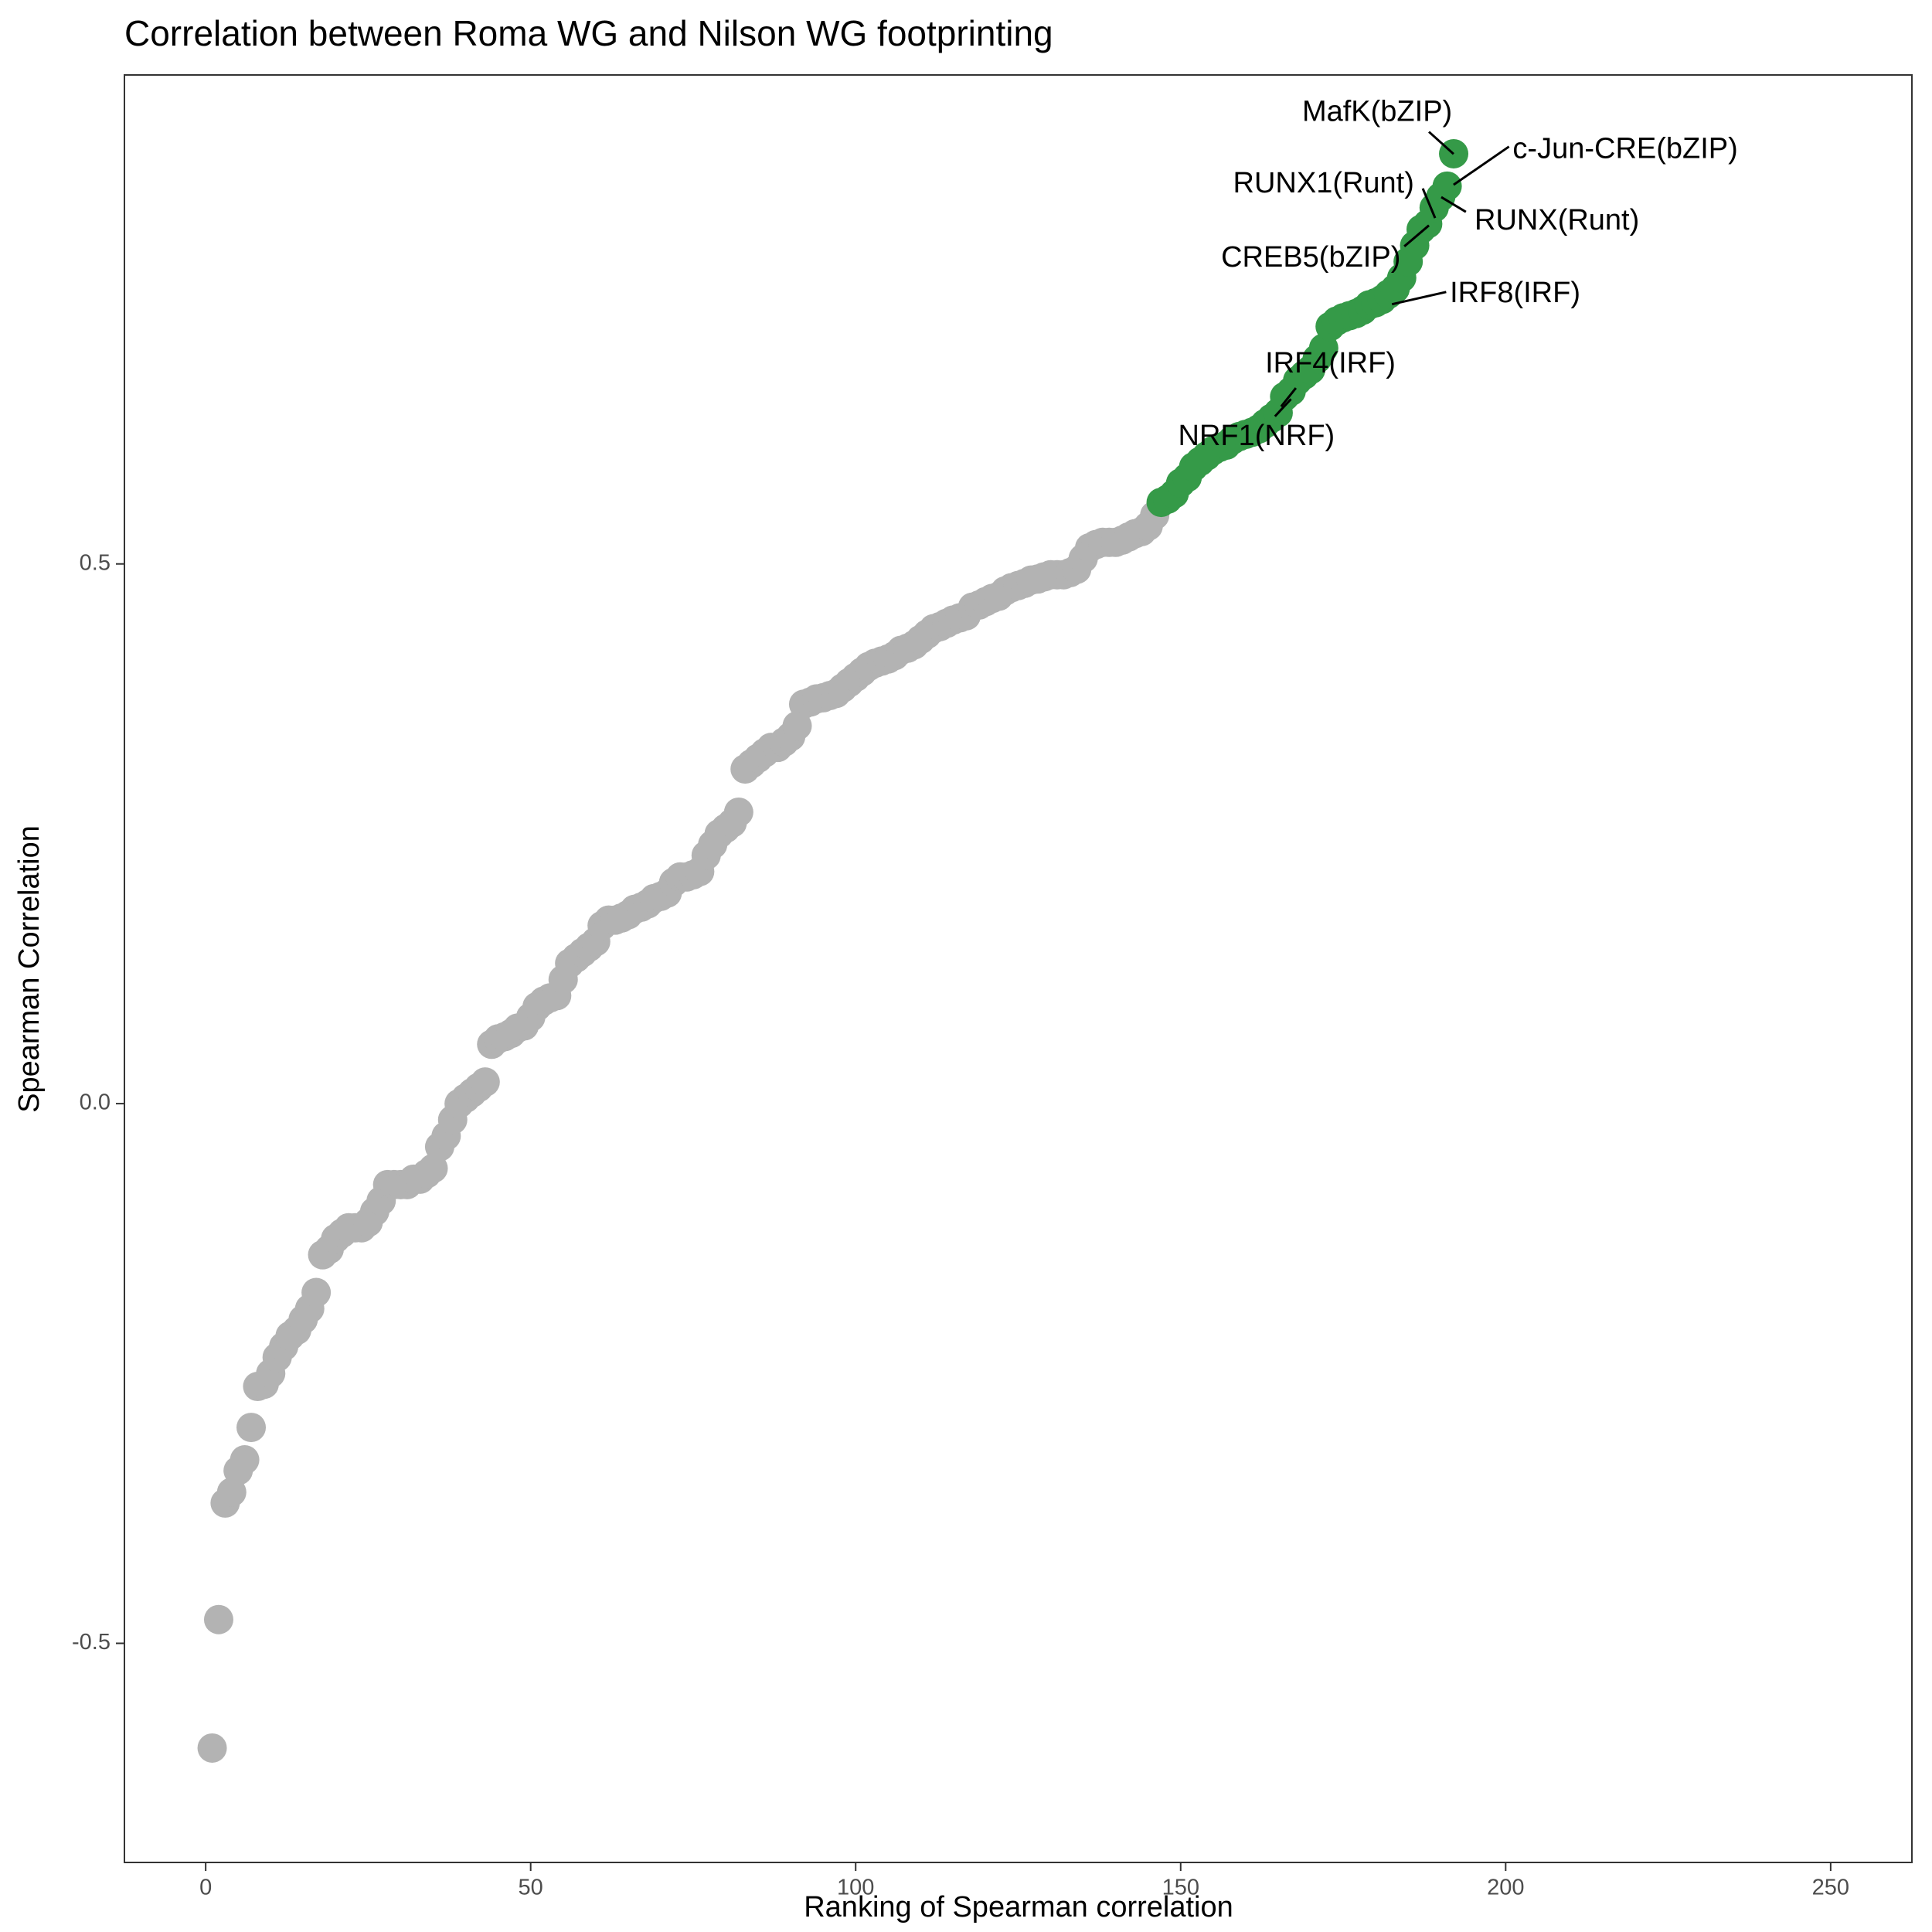 This screenshot has height=1932, width=1932. What do you see at coordinates (1019, 1907) in the screenshot?
I see `x-axis-title: Ranking of Spearman correlation` at bounding box center [1019, 1907].